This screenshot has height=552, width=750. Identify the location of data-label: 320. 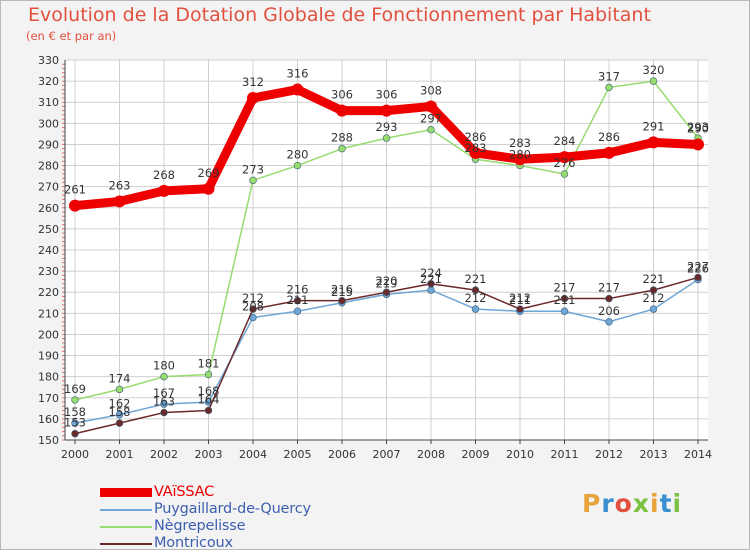
(654, 70).